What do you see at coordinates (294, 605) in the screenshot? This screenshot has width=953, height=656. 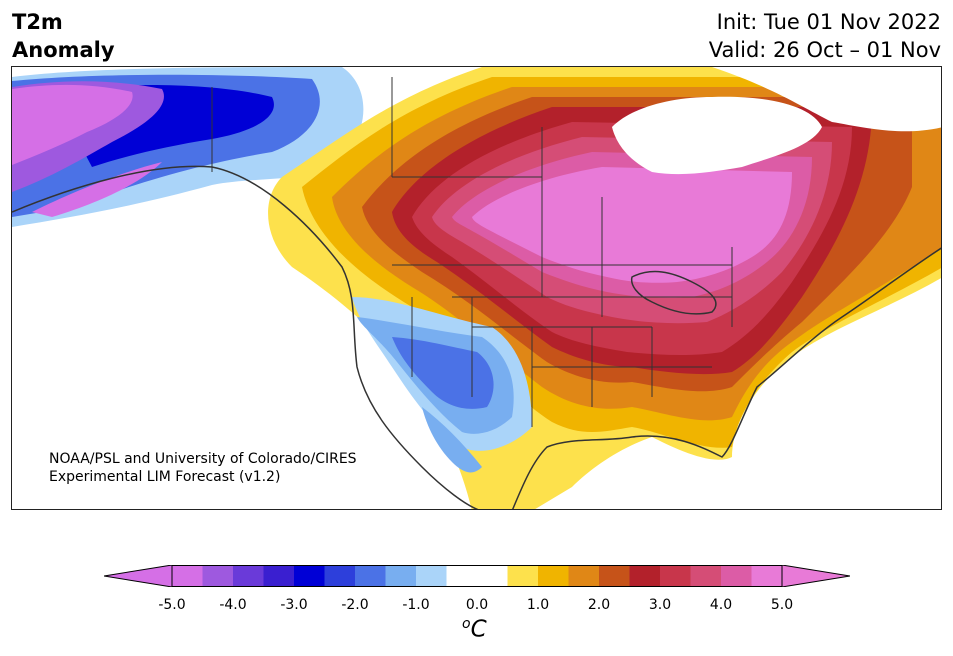 I see `colorbar-tick-label: -3.0` at bounding box center [294, 605].